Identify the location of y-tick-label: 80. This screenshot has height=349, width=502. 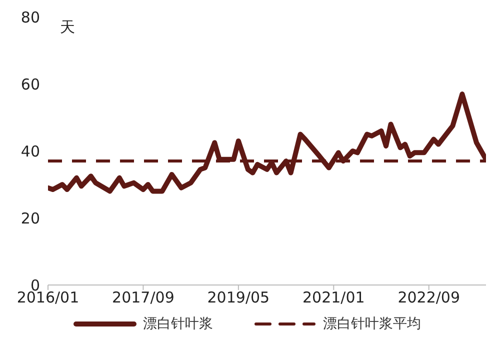
(30, 17).